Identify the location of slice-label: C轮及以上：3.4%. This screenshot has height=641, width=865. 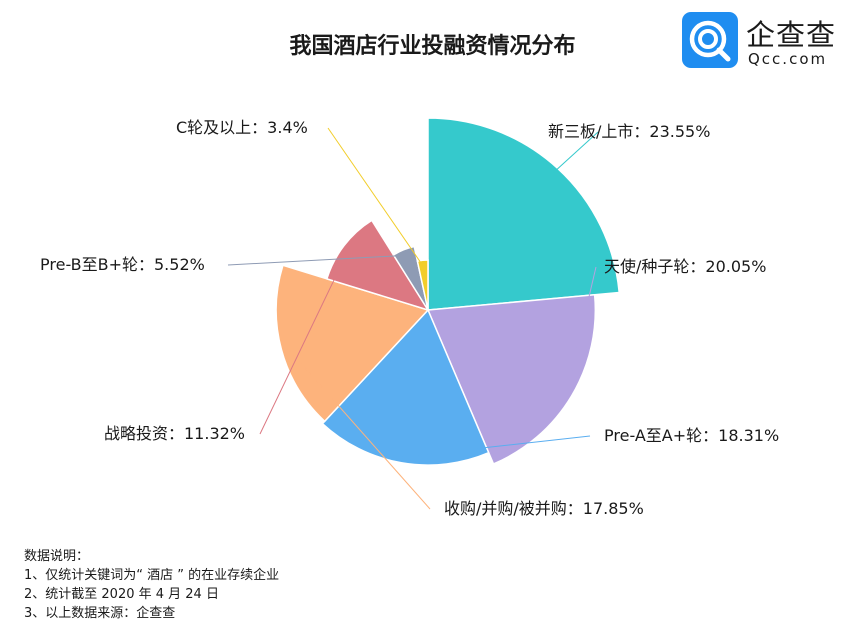
(242, 127).